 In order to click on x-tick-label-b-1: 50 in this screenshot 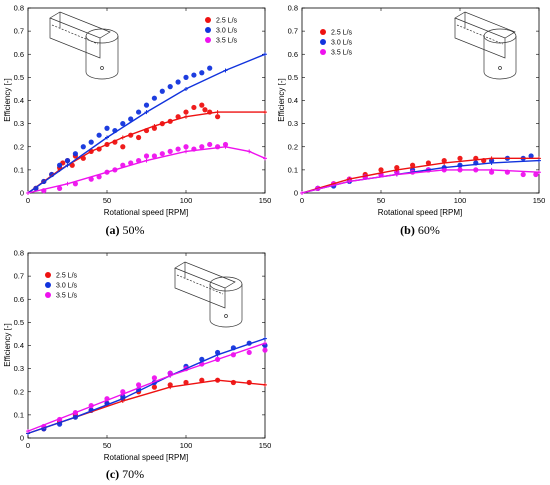, I will do `click(381, 200)`.